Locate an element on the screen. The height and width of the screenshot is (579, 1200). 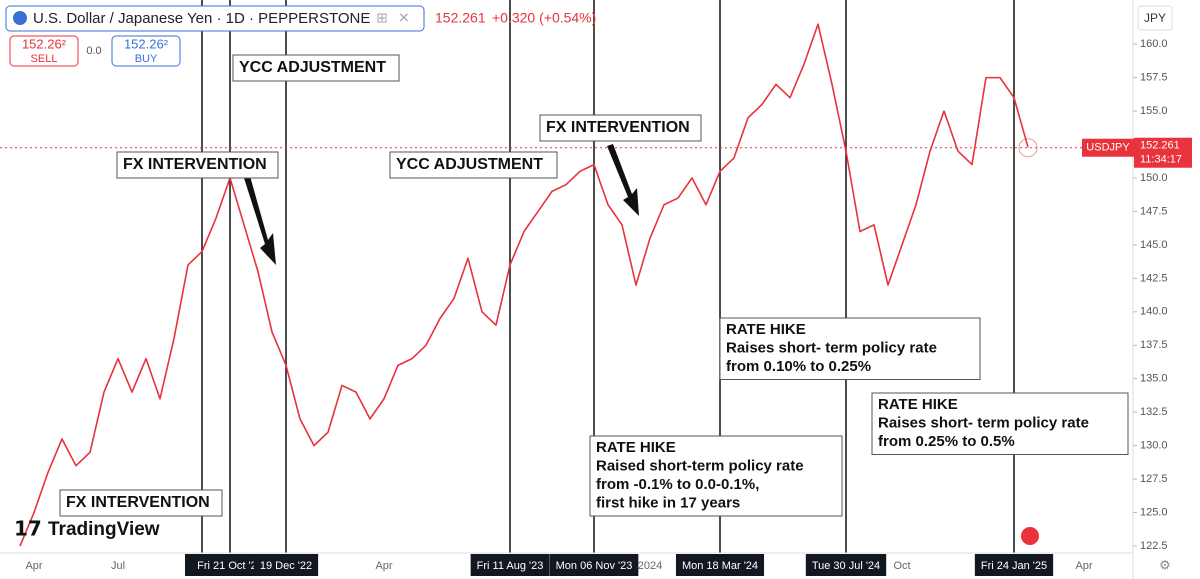
y-tick-label: 135.0 is located at coordinates (1154, 379).